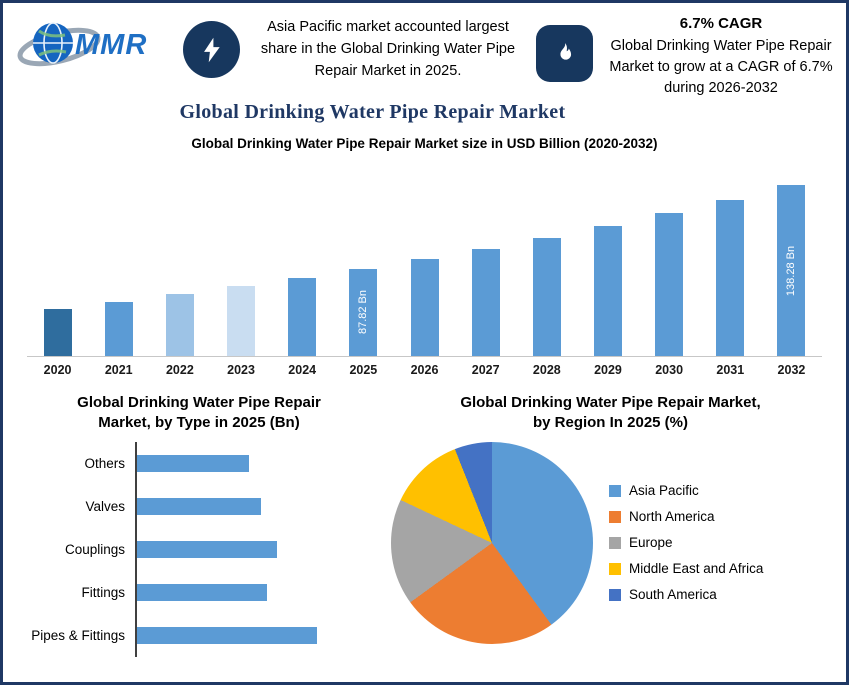 Image resolution: width=849 pixels, height=685 pixels. I want to click on legend-item-europe: Europe, so click(686, 542).